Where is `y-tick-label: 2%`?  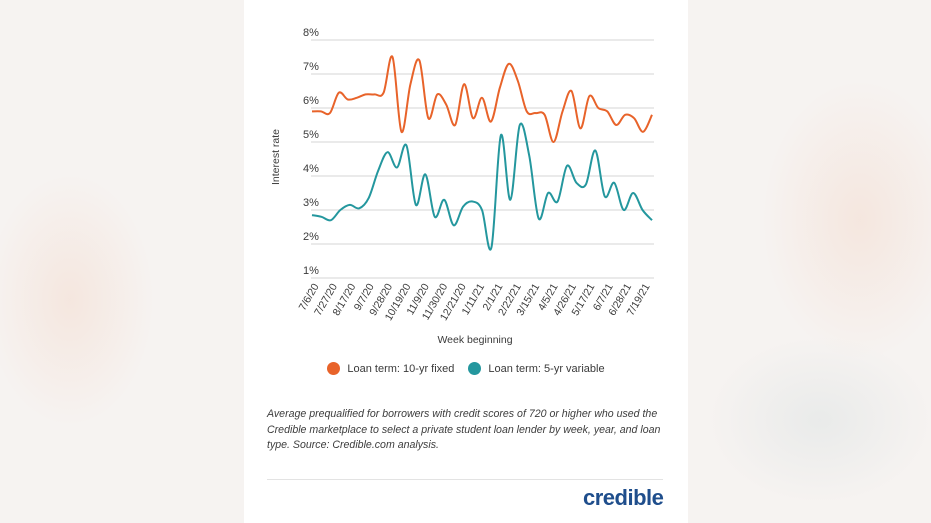 y-tick-label: 2% is located at coordinates (311, 237).